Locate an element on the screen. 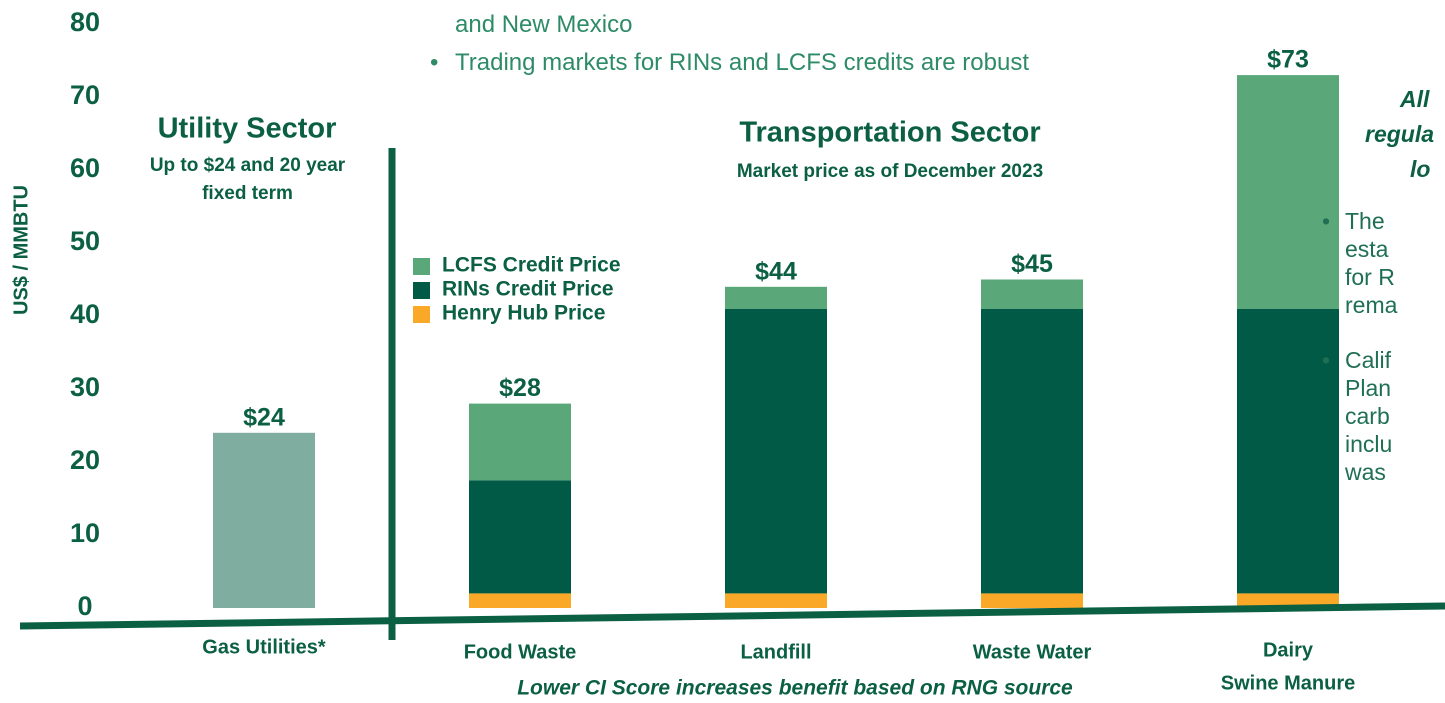 This screenshot has height=703, width=1445. y-tick-label: 10 is located at coordinates (85, 533).